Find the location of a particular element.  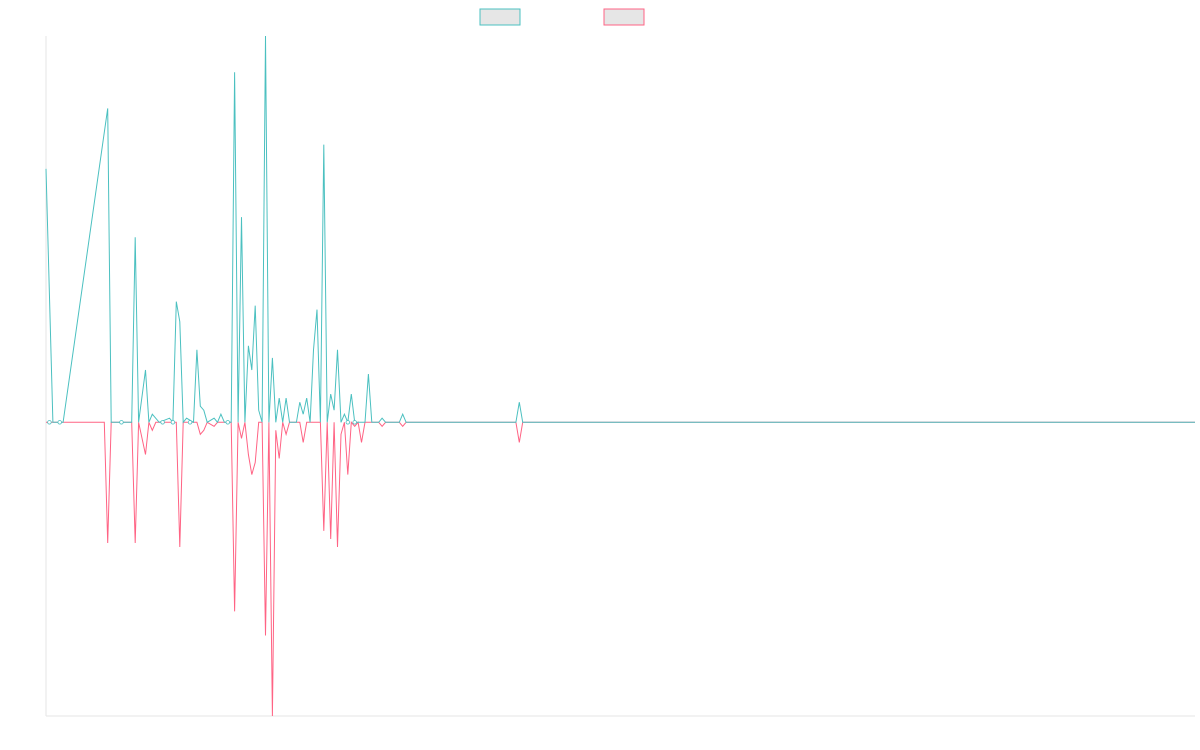

legend is located at coordinates (562, 17).